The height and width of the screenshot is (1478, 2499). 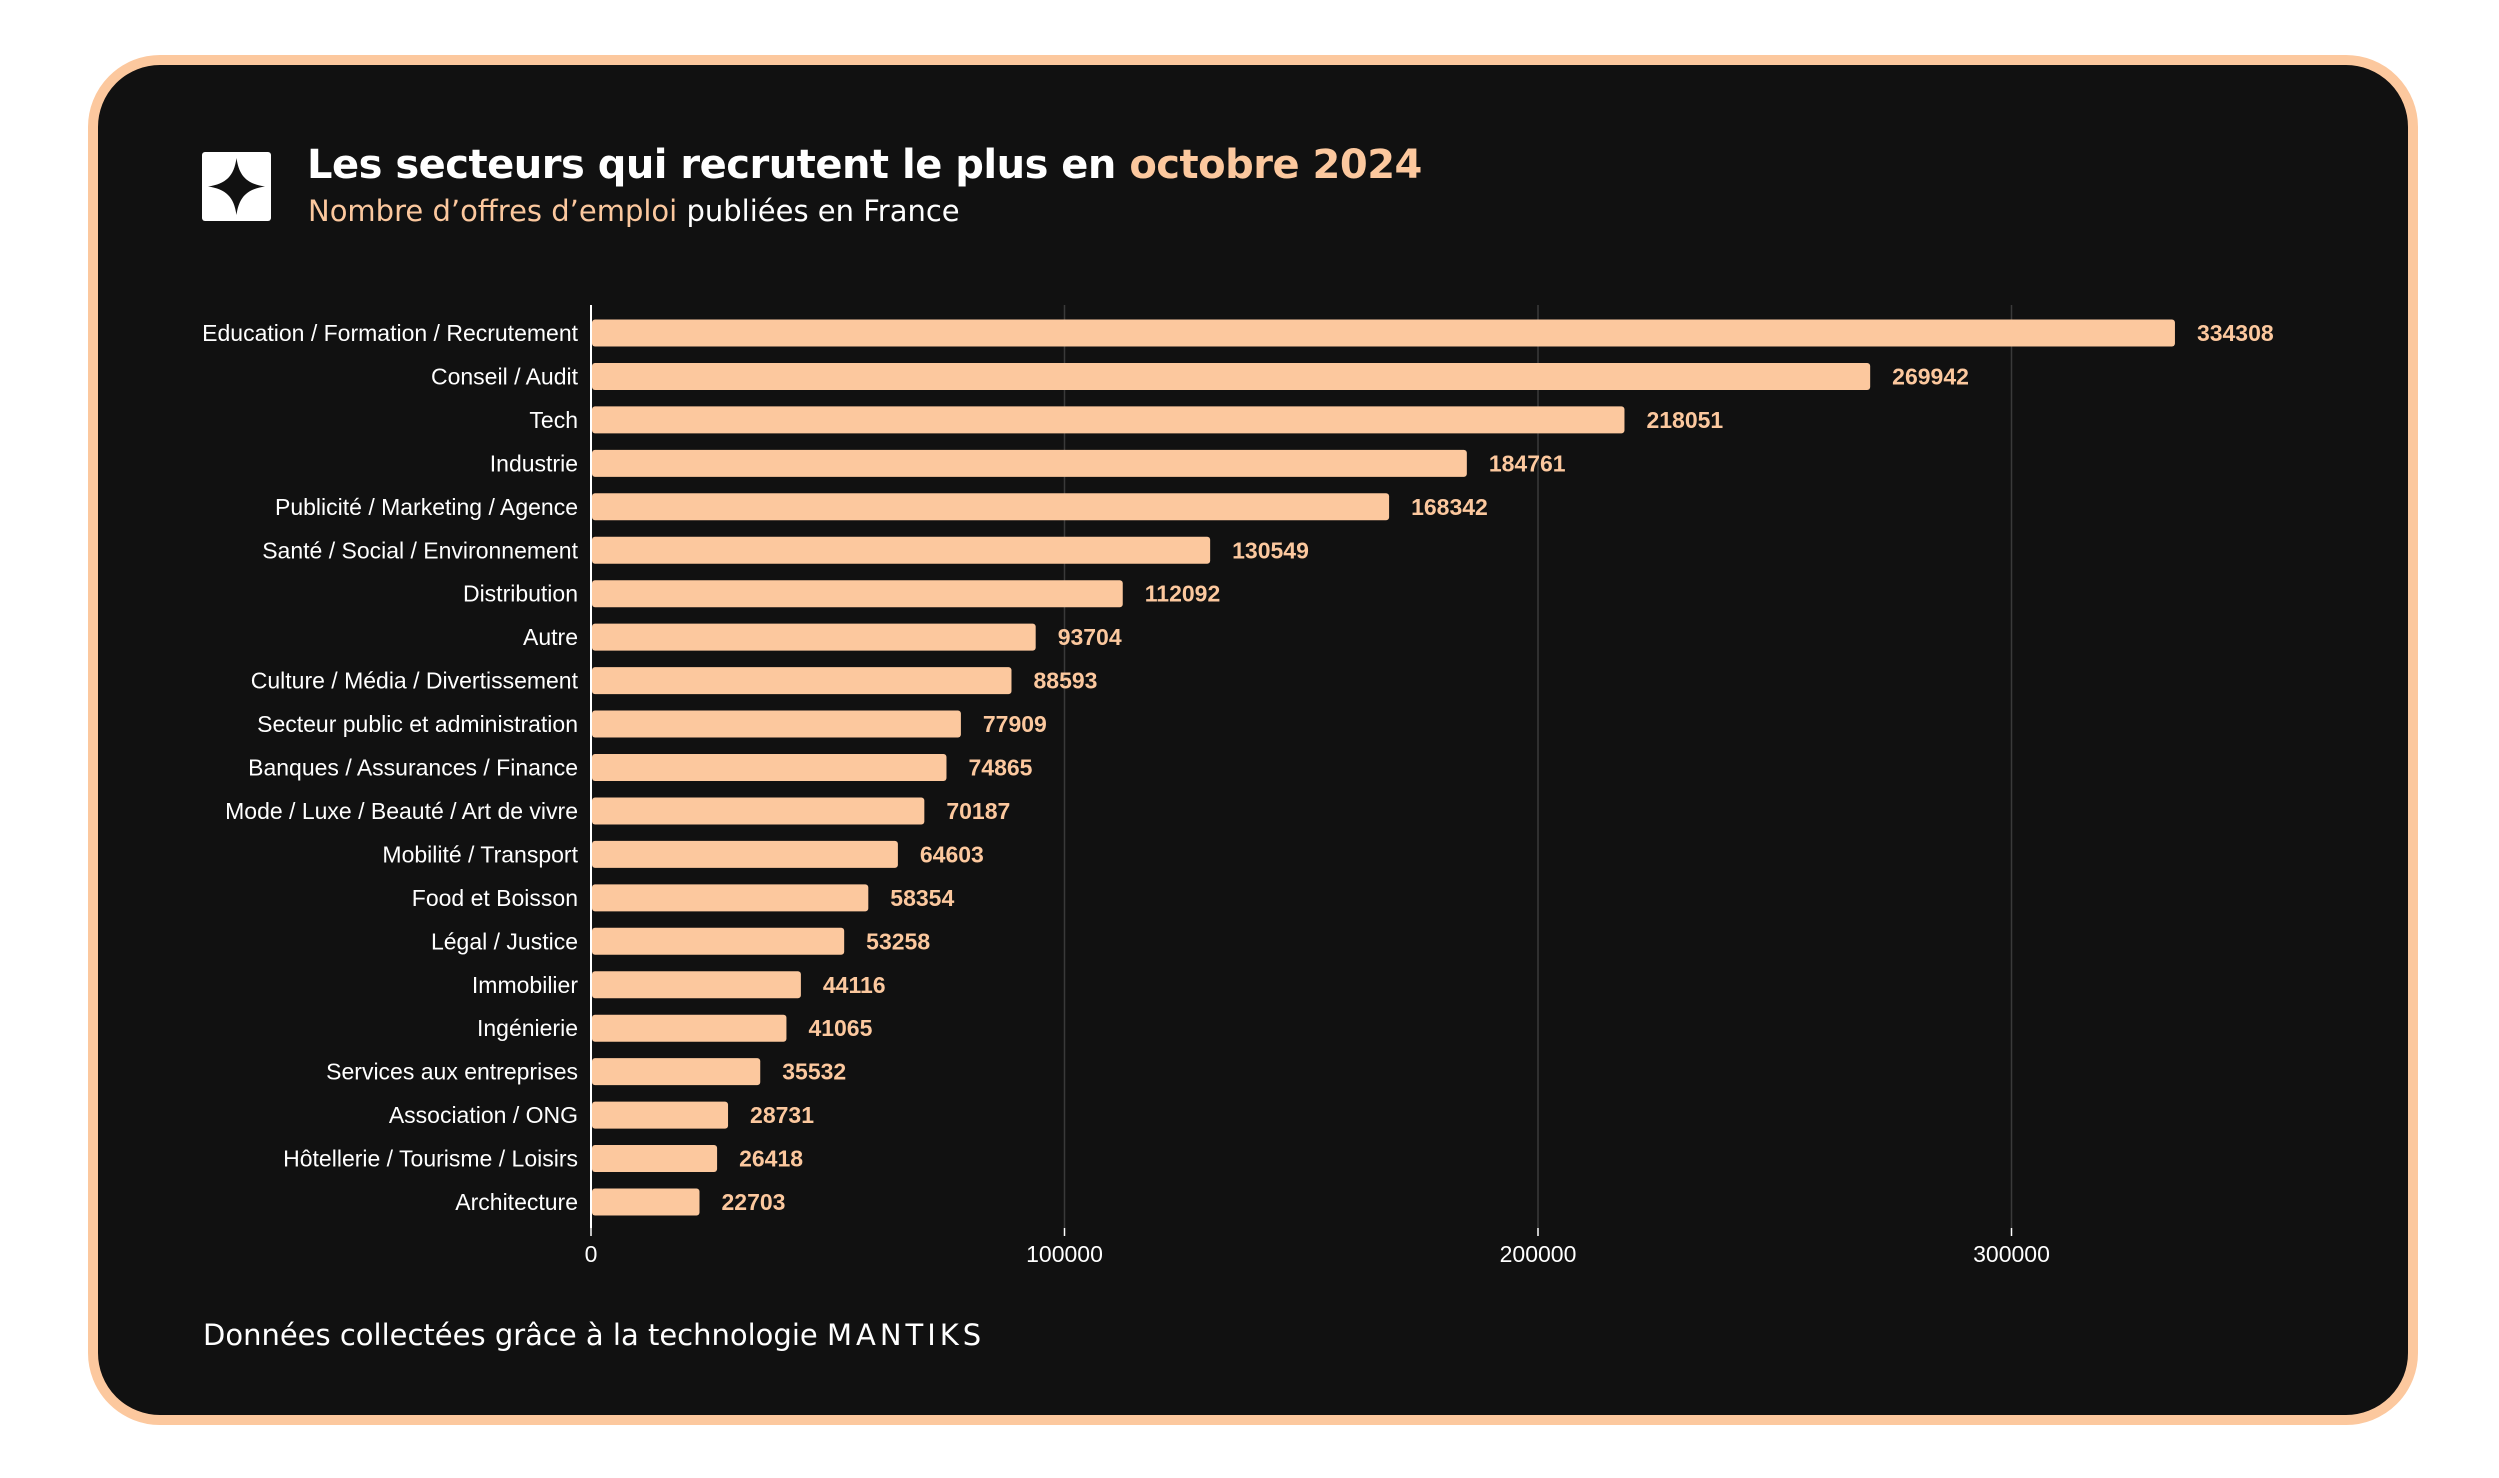 What do you see at coordinates (1449, 507) in the screenshot?
I see `value-label: 168342` at bounding box center [1449, 507].